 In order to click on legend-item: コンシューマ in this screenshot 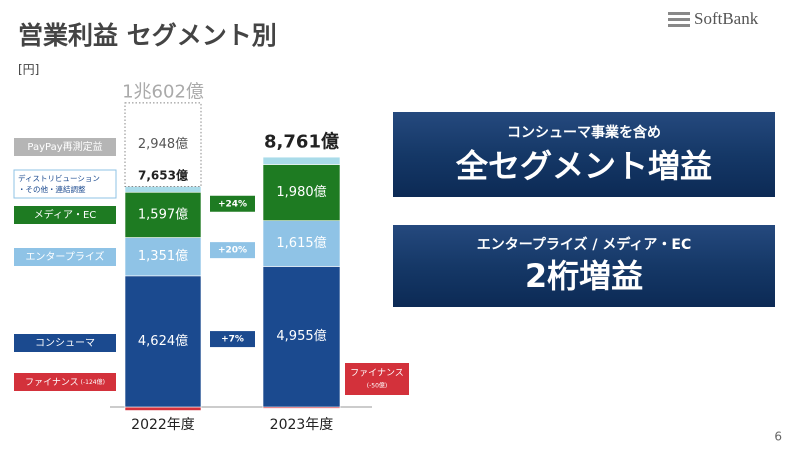, I will do `click(65, 343)`.